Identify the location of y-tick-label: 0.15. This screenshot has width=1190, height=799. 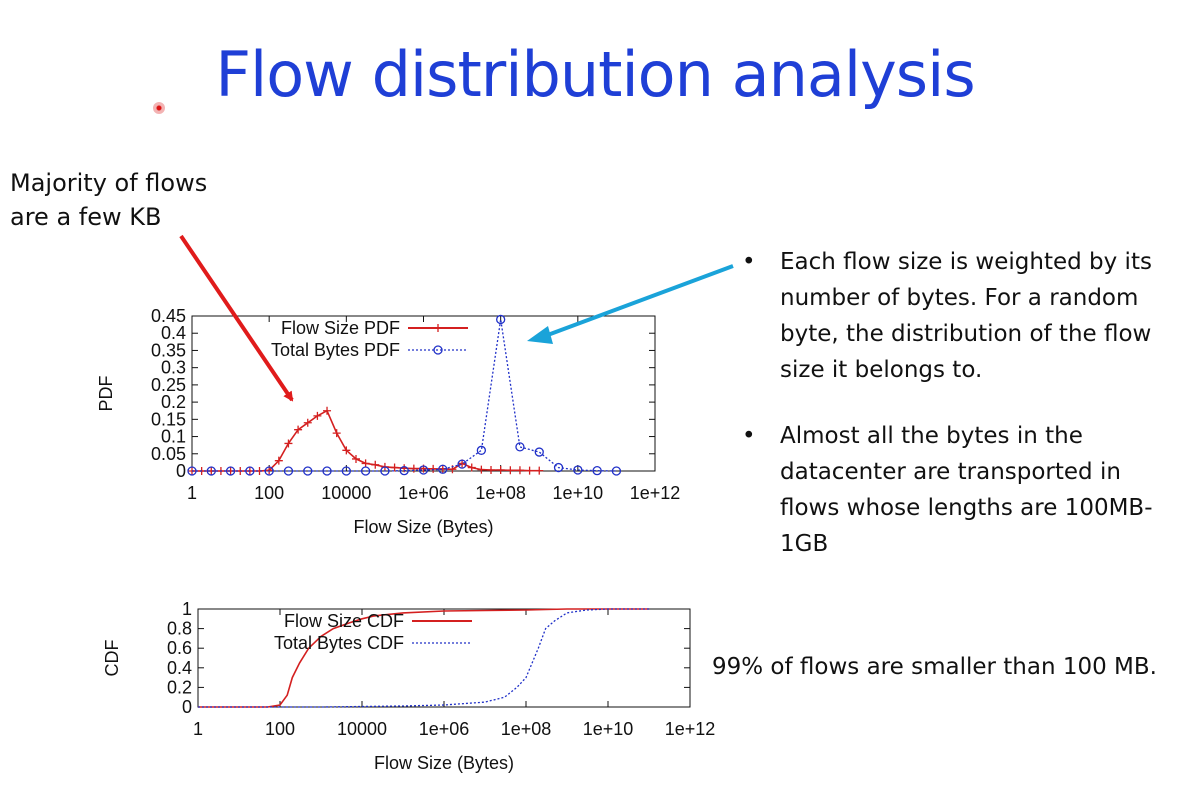
(168, 419).